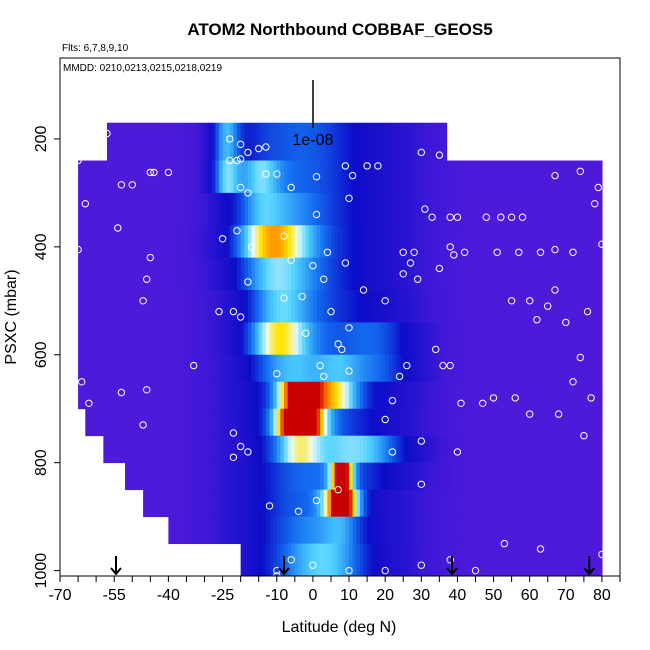  What do you see at coordinates (276, 595) in the screenshot?
I see `x-tick-label: -10` at bounding box center [276, 595].